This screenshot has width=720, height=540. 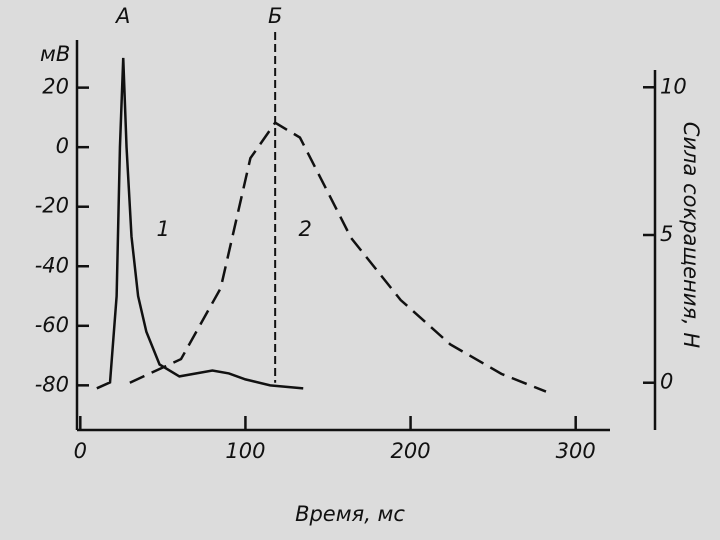 What do you see at coordinates (411, 451) in the screenshot?
I see `x-tick-label: 200` at bounding box center [411, 451].